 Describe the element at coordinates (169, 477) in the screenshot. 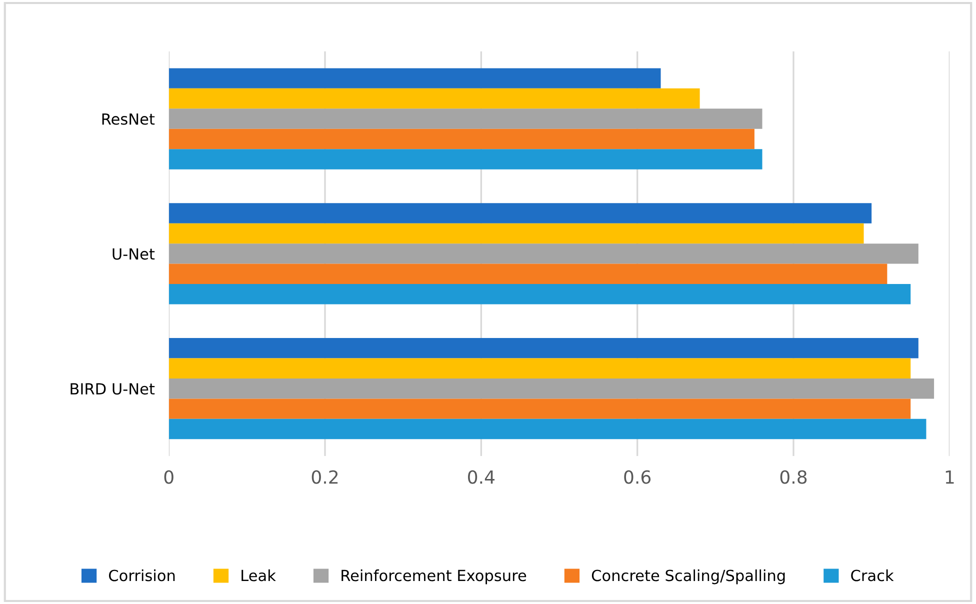

I see `x-tick-label: 0` at that location.